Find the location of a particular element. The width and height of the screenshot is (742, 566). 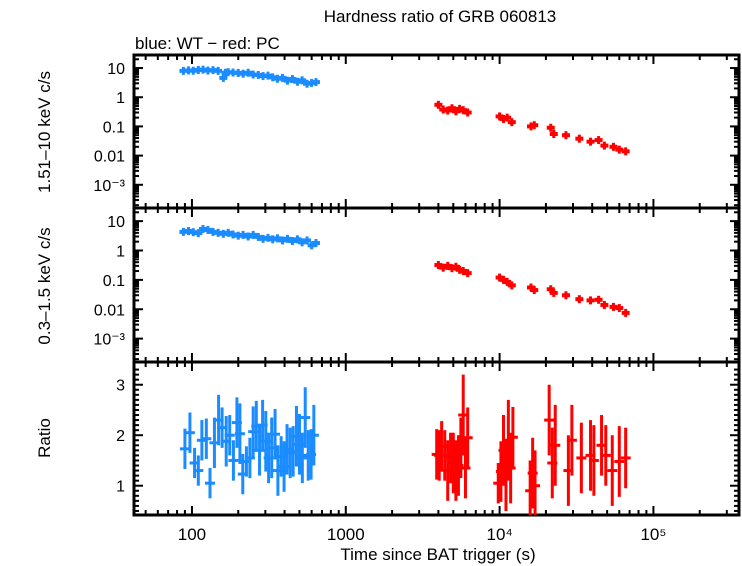

y-axis-label-hard: 1.51–10 keV c/s is located at coordinates (44, 132).